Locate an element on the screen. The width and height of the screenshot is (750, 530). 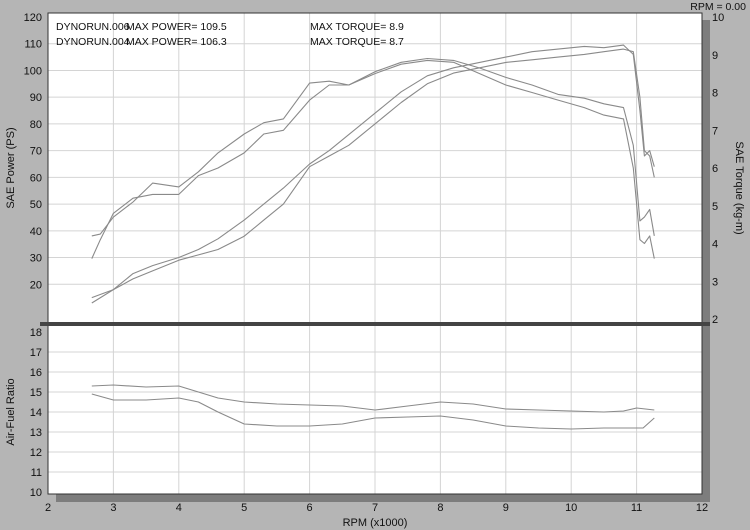
afr-tick-label: 10 is located at coordinates (36, 493).